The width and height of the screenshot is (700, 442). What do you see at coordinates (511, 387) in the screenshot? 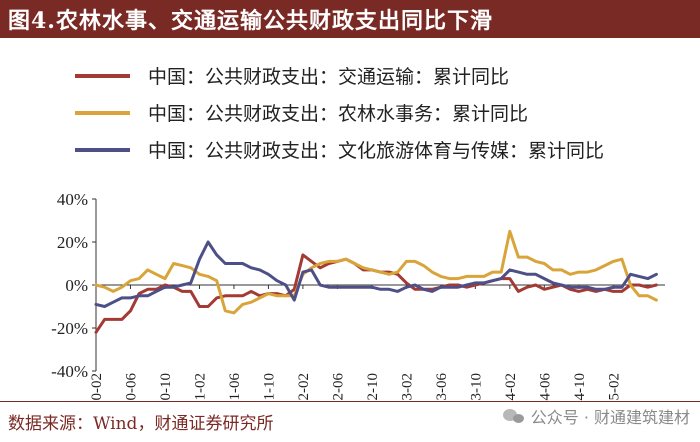
I see `x-tick-label: 2024-02` at bounding box center [511, 387].